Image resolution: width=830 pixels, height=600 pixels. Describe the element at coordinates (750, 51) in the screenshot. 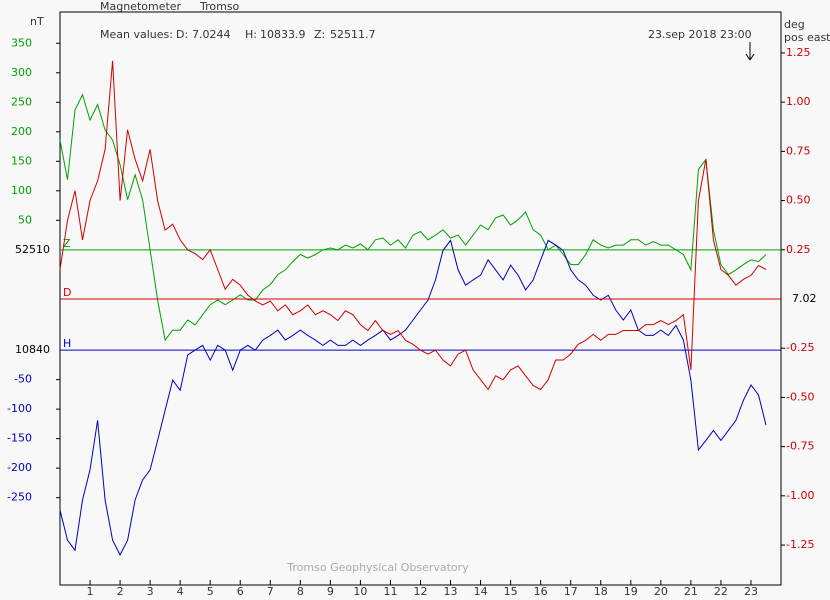

I see `time-arrow` at that location.